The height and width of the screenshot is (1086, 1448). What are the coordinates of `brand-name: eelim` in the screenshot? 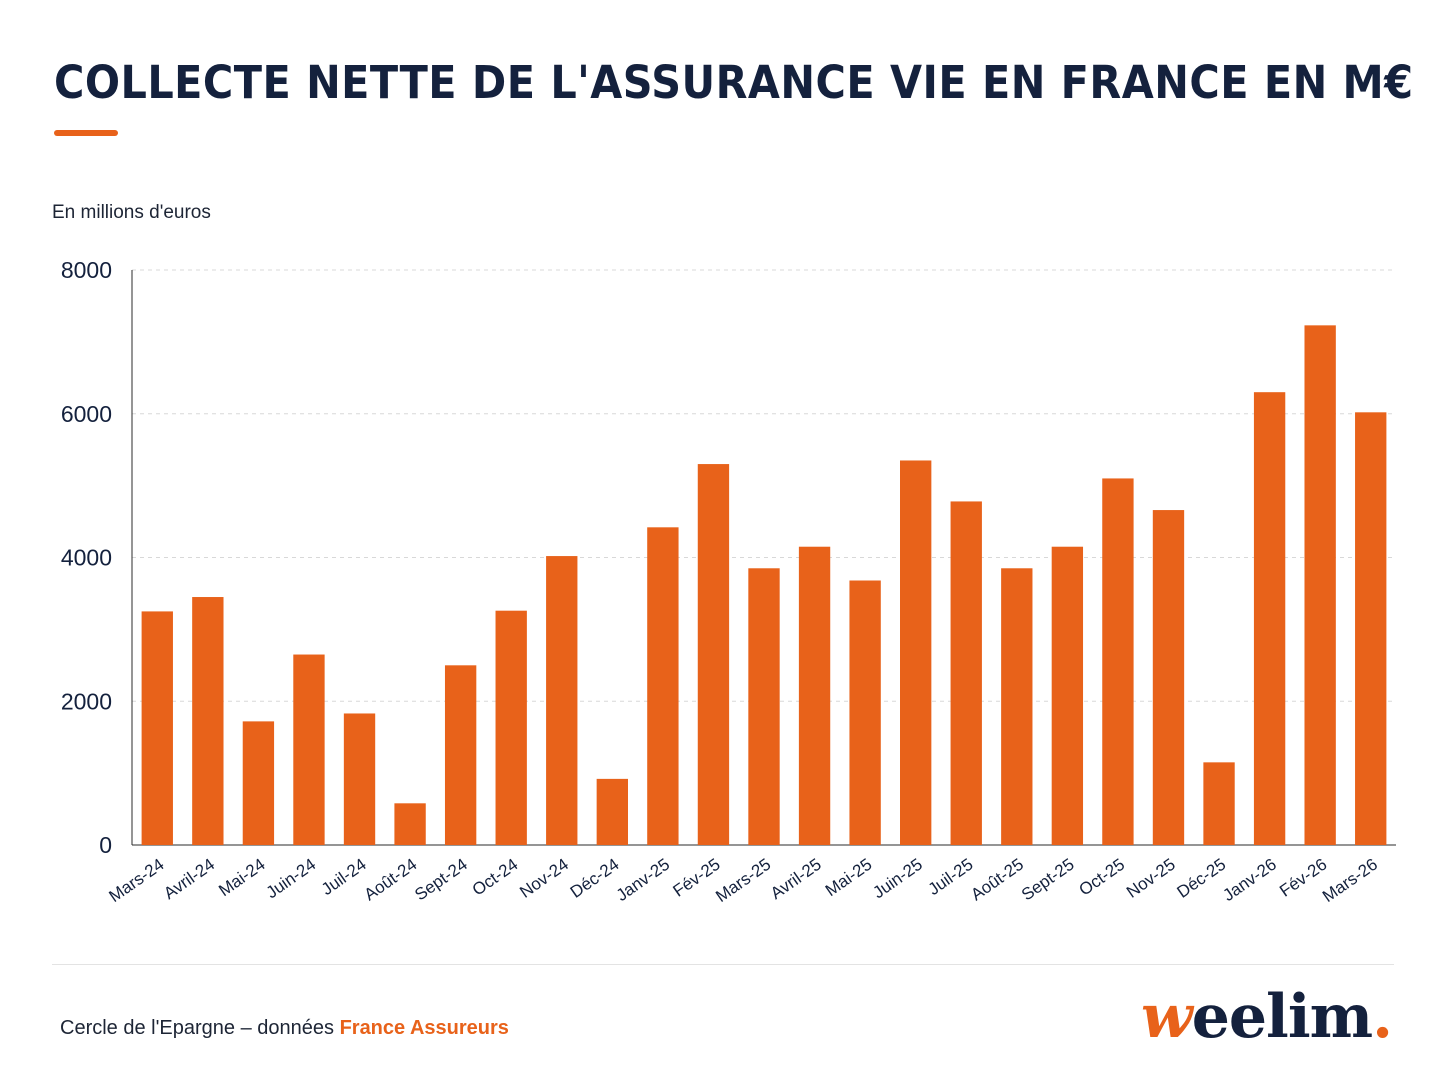 It's located at (1282, 1017).